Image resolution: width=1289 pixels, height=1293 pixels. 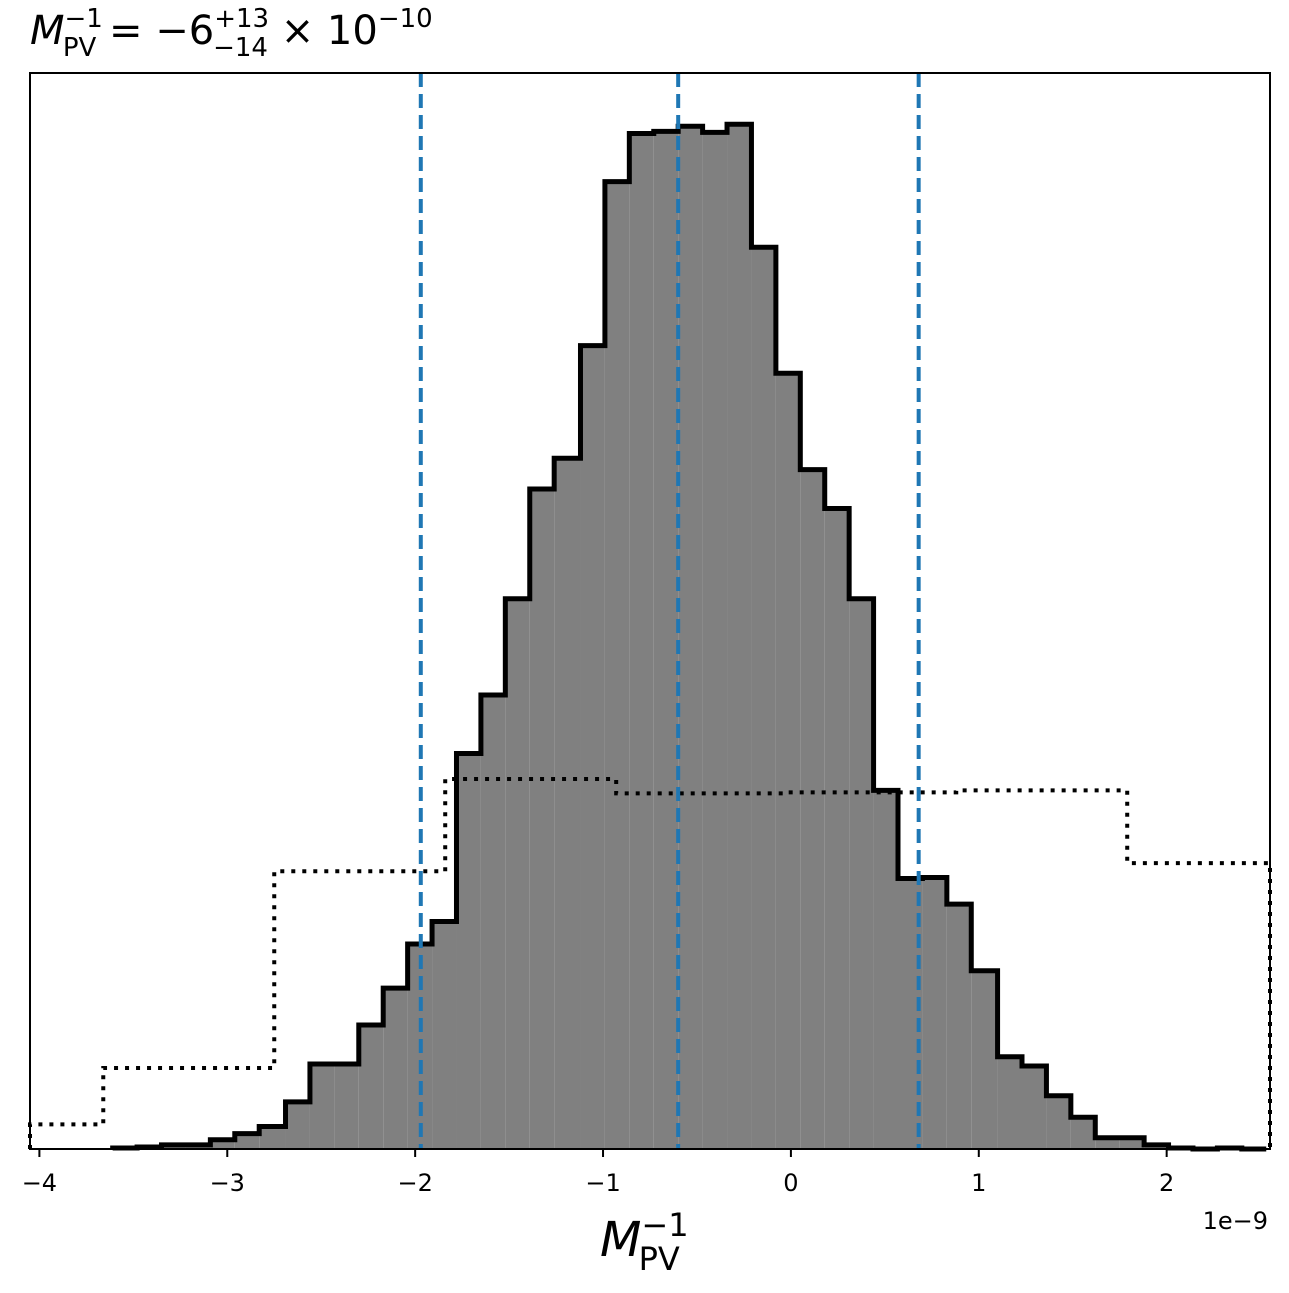 What do you see at coordinates (47, 31) in the screenshot?
I see `title-symbol: M` at bounding box center [47, 31].